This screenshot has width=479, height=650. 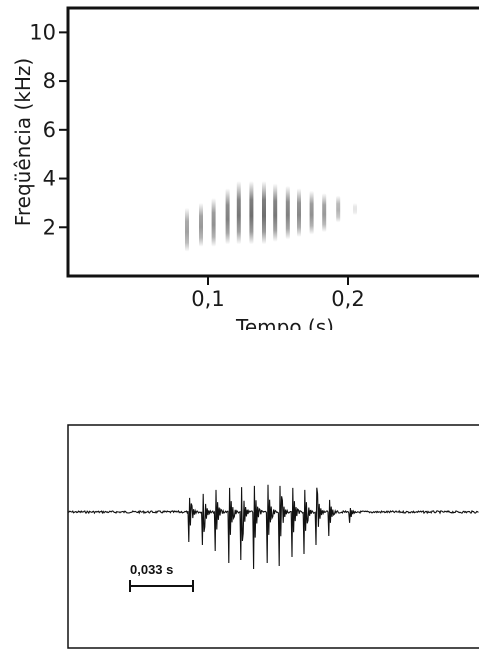 What do you see at coordinates (271, 216) in the screenshot?
I see `spectrogram-pulses` at bounding box center [271, 216].